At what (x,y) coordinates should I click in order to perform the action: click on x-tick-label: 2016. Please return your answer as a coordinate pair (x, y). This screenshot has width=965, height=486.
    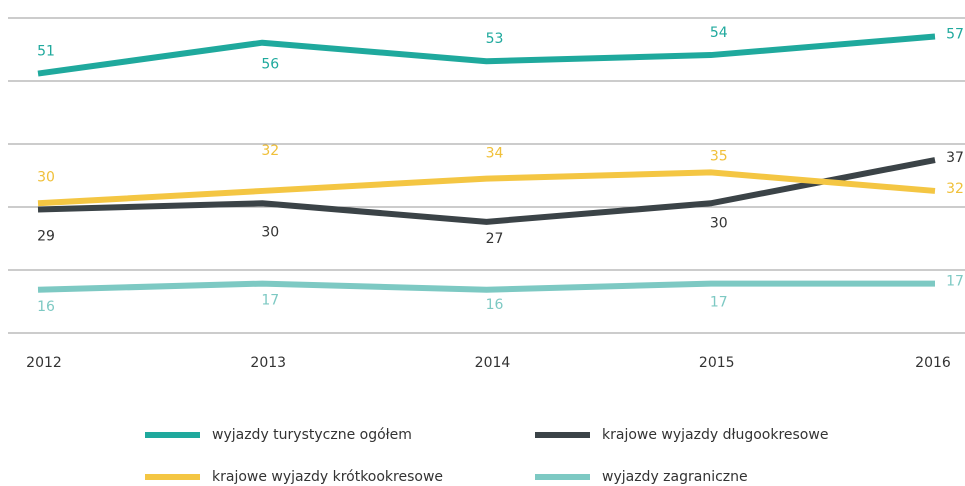
    Looking at the image, I should click on (933, 363).